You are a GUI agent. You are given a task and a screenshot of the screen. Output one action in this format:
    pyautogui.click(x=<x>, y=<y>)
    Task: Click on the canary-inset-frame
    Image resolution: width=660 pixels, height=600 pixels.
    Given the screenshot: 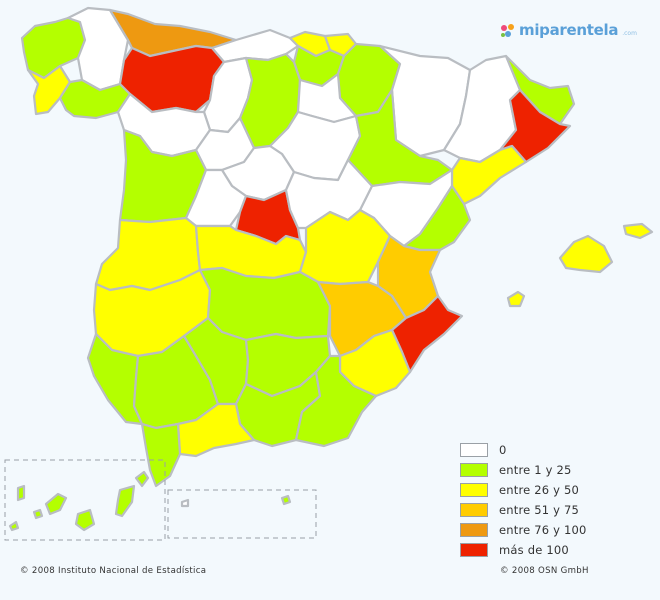 What is the action you would take?
    pyautogui.click(x=85, y=500)
    